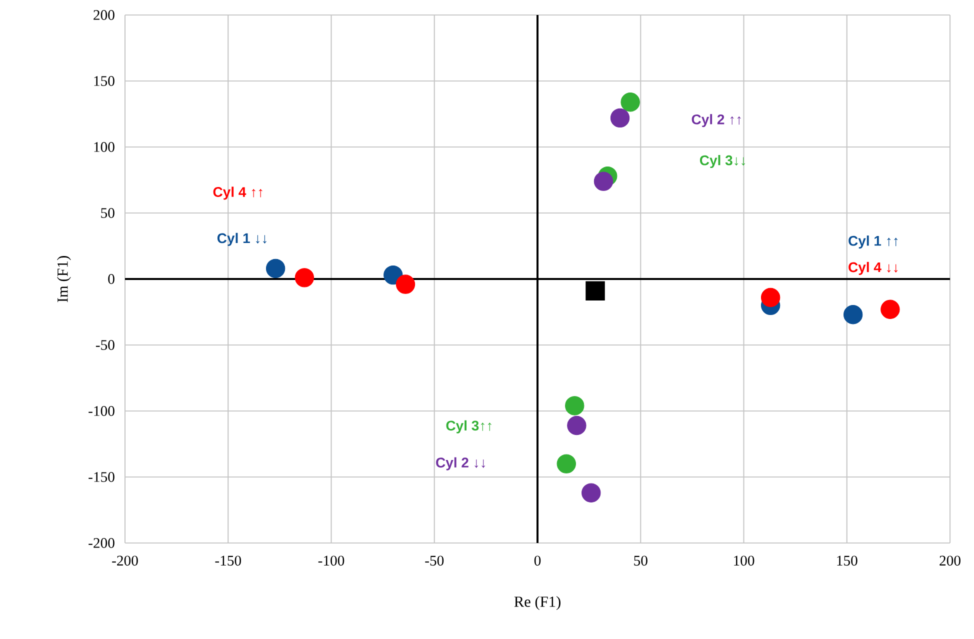 The height and width of the screenshot is (639, 974). I want to click on x-tick-label: -100, so click(331, 561).